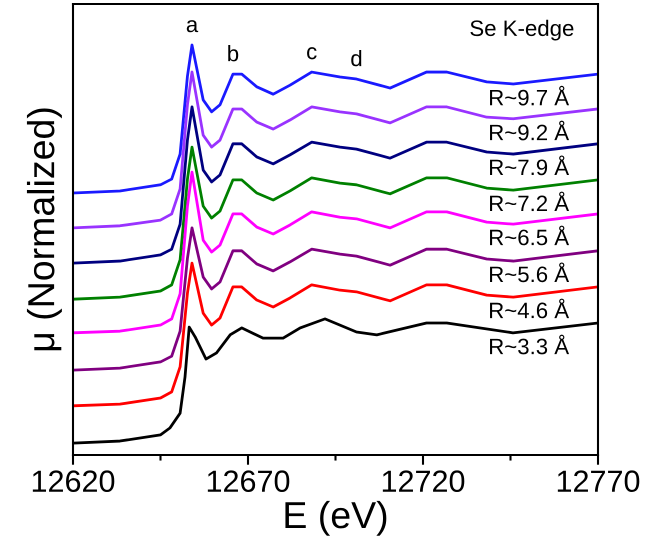 This screenshot has height=548, width=647. What do you see at coordinates (530, 202) in the screenshot?
I see `series-label: R~7.2 Å` at bounding box center [530, 202].